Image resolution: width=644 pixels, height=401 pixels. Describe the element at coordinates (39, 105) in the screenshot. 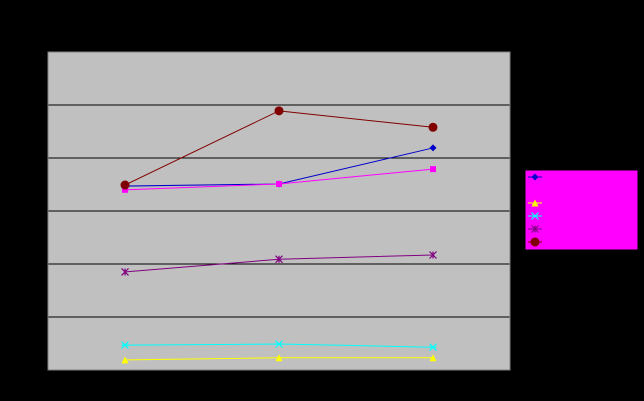

I see `y-tick-label: 5` at that location.